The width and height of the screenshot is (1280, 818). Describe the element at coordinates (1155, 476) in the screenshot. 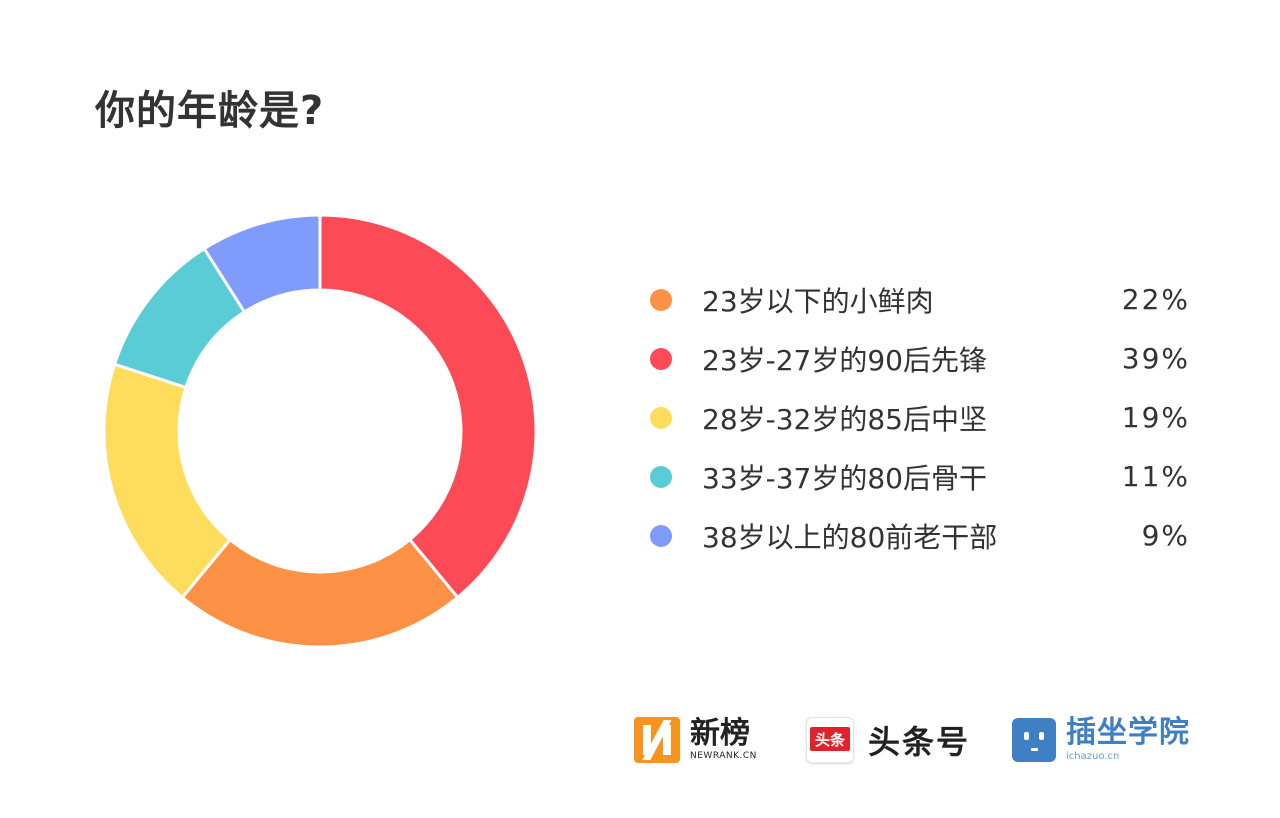

I see `legend-value: 11%` at that location.